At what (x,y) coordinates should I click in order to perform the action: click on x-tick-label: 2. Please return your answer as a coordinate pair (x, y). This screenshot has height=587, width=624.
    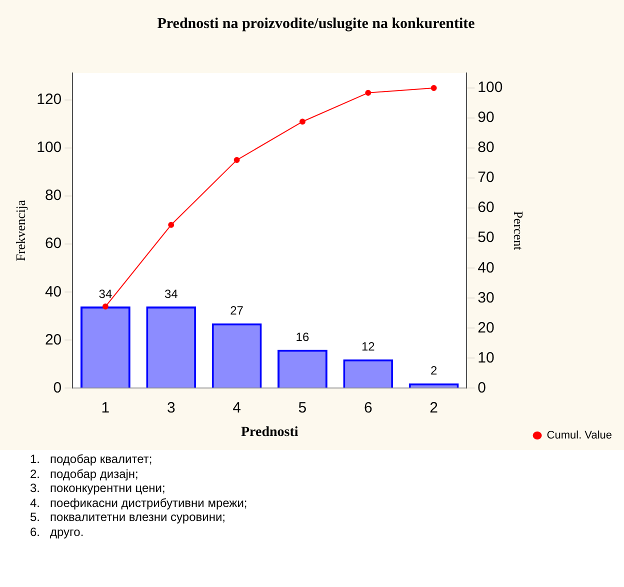
    Looking at the image, I should click on (434, 407).